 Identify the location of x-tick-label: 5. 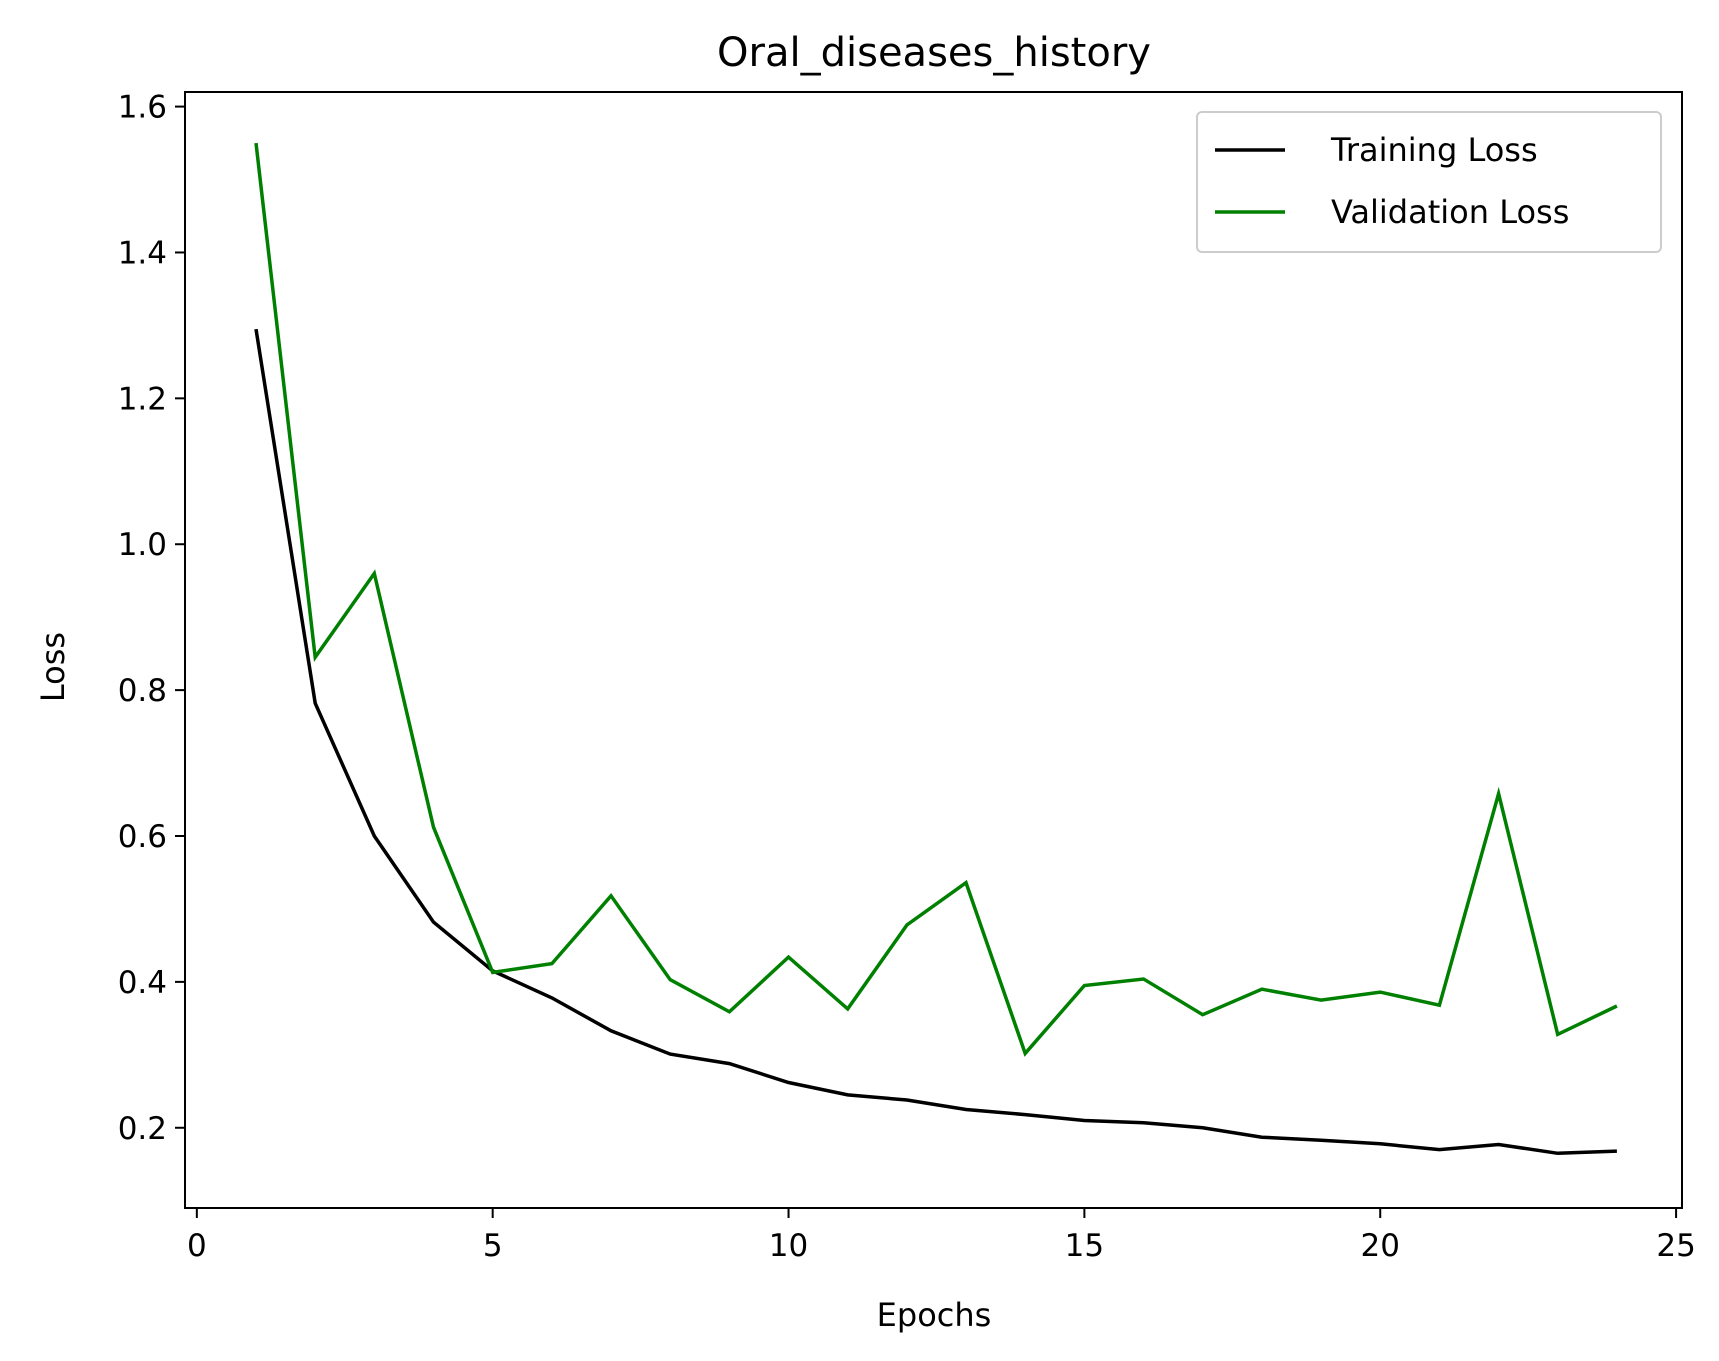
(493, 1246).